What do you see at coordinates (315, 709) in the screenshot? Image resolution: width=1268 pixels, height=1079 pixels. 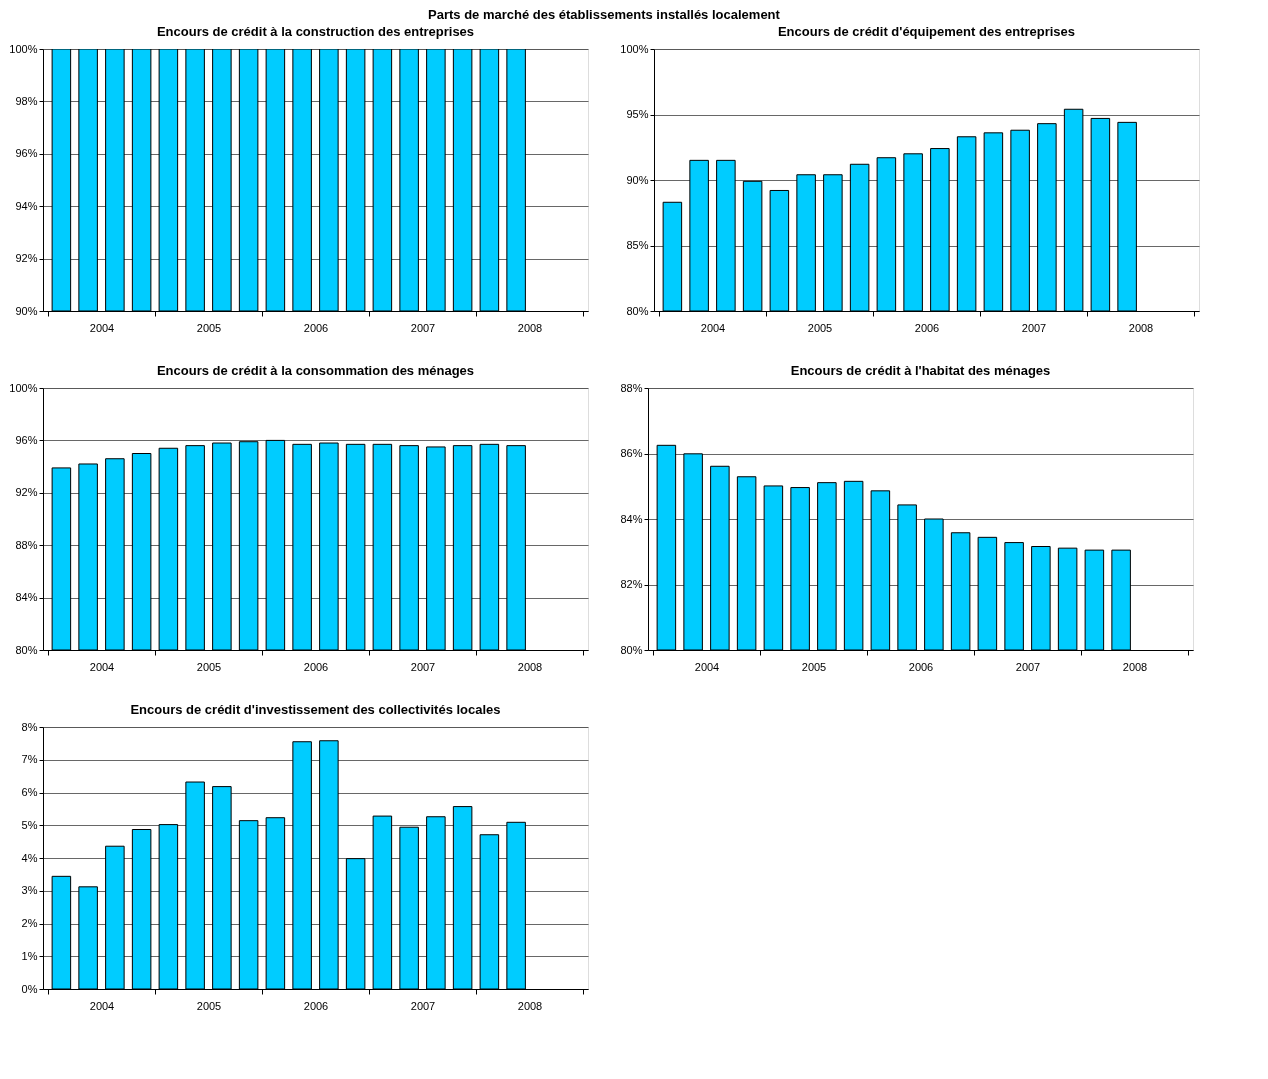 I see `chart-title: Encours de crédit d'investissement des collectivités locales` at bounding box center [315, 709].